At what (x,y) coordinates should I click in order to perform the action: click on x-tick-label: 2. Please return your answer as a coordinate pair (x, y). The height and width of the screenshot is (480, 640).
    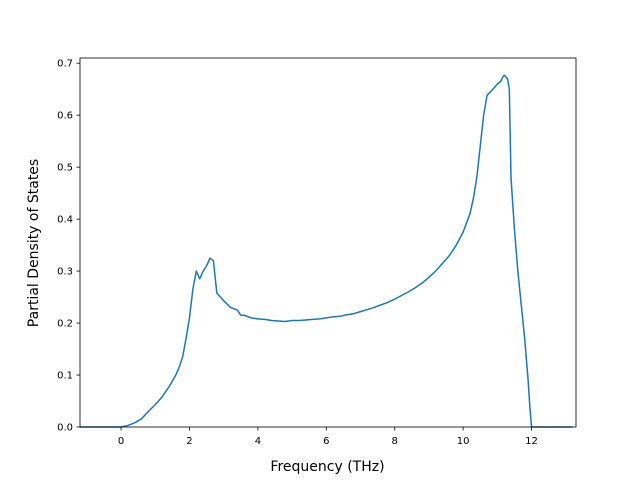
    Looking at the image, I should click on (189, 441).